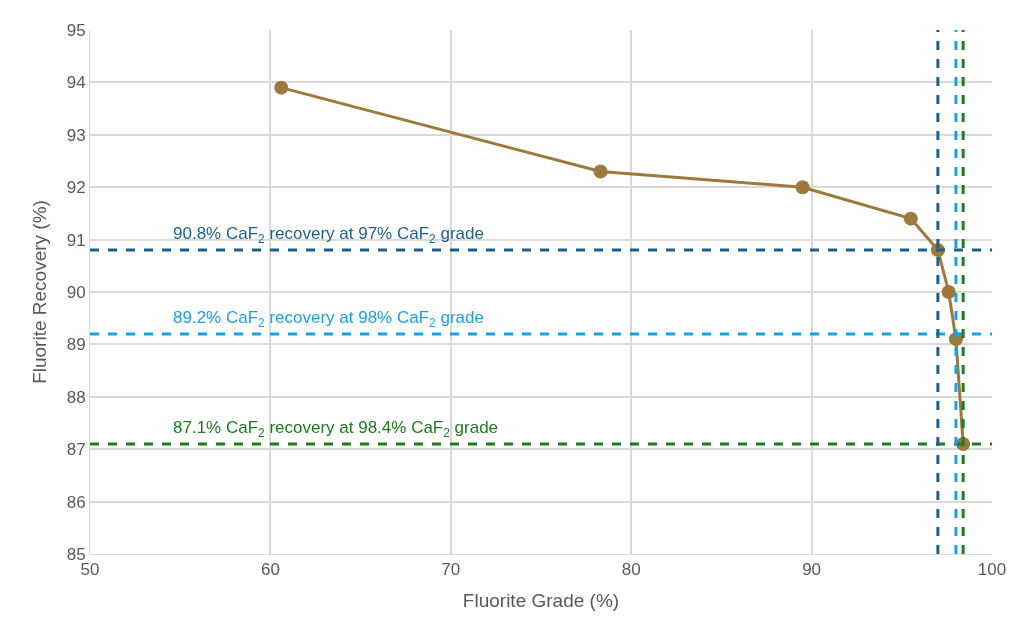  I want to click on y-tick-label: 91, so click(76, 240).